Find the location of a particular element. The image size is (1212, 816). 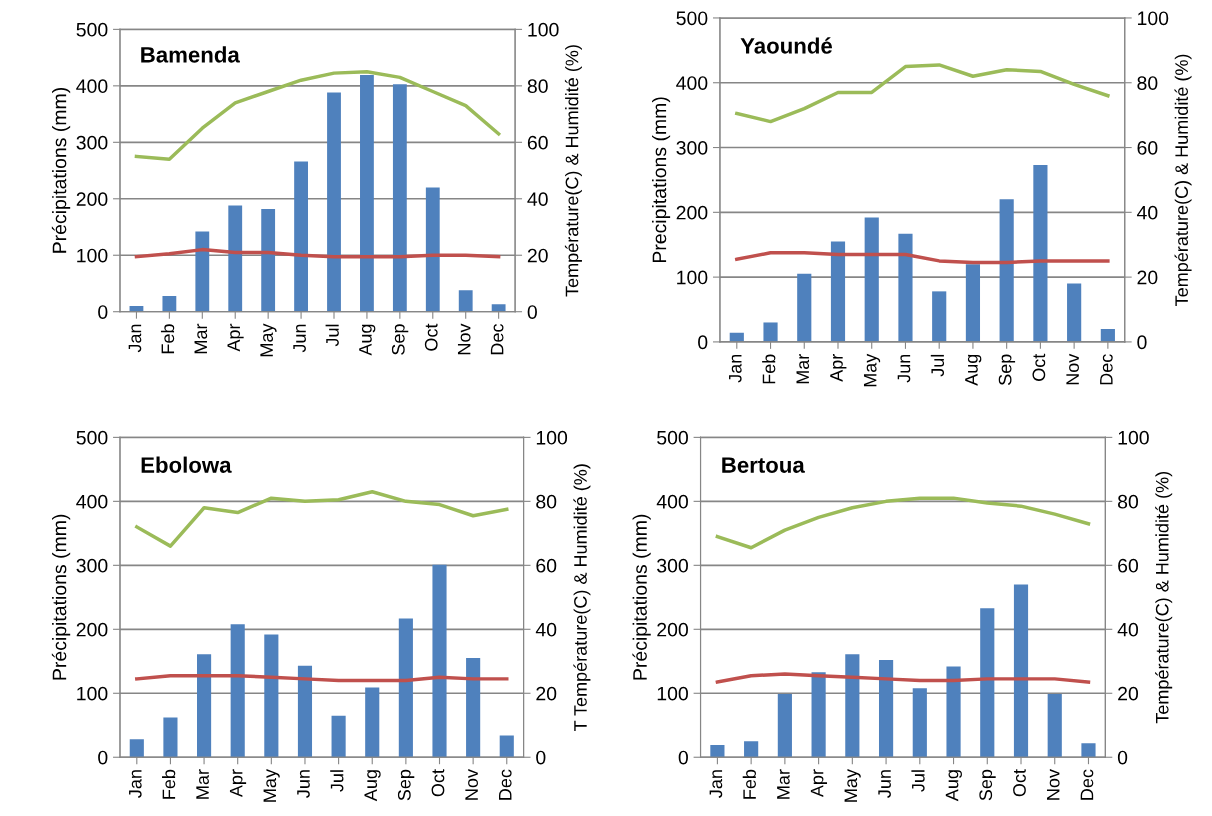

text: Bamenda is located at coordinates (190, 54).